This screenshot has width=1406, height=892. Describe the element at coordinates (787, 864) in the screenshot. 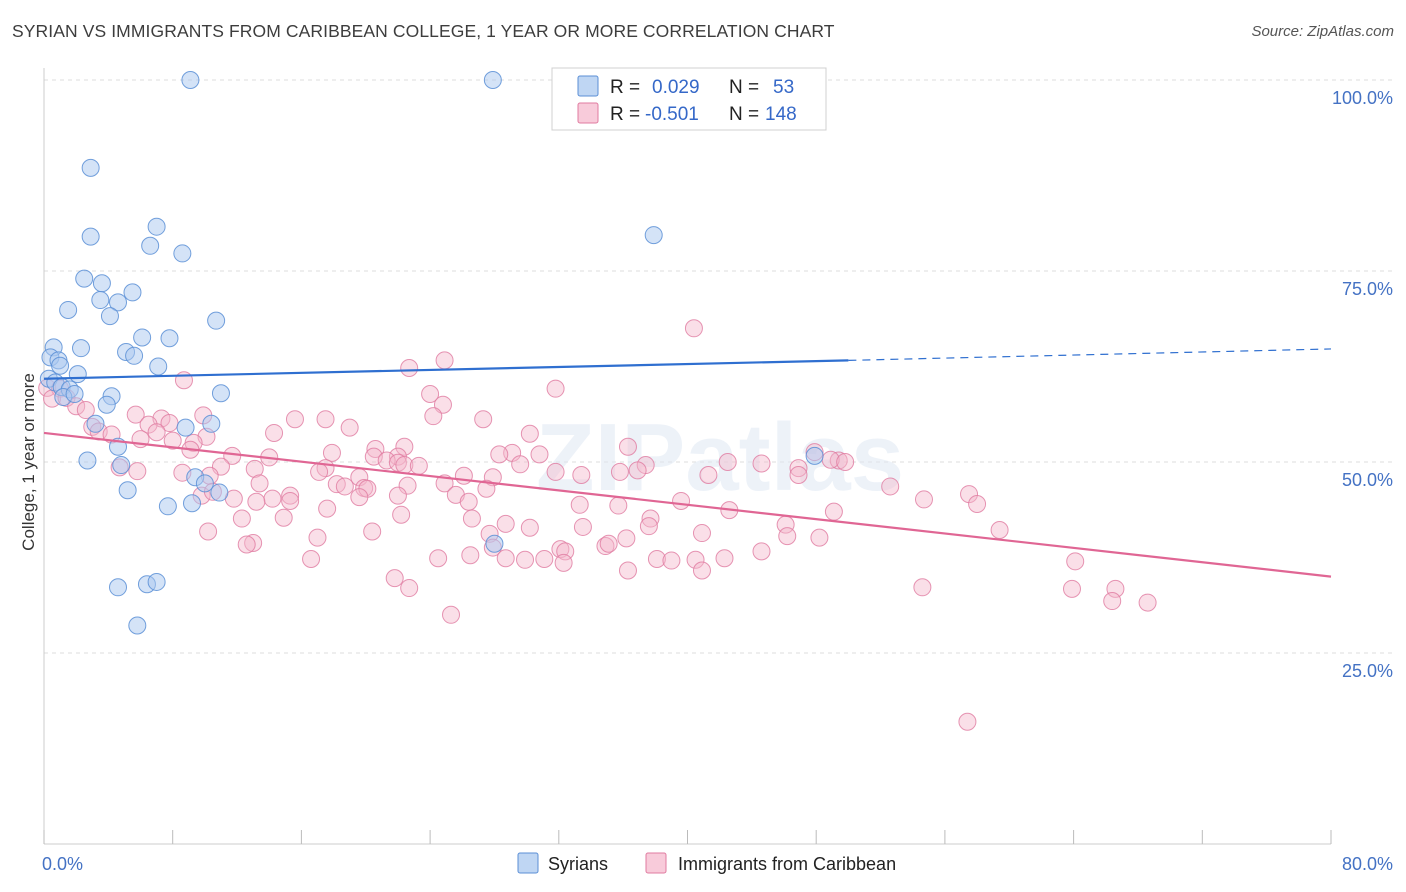

I see `bottom-legend-label-caribbean: Immigrants from Caribbean` at that location.